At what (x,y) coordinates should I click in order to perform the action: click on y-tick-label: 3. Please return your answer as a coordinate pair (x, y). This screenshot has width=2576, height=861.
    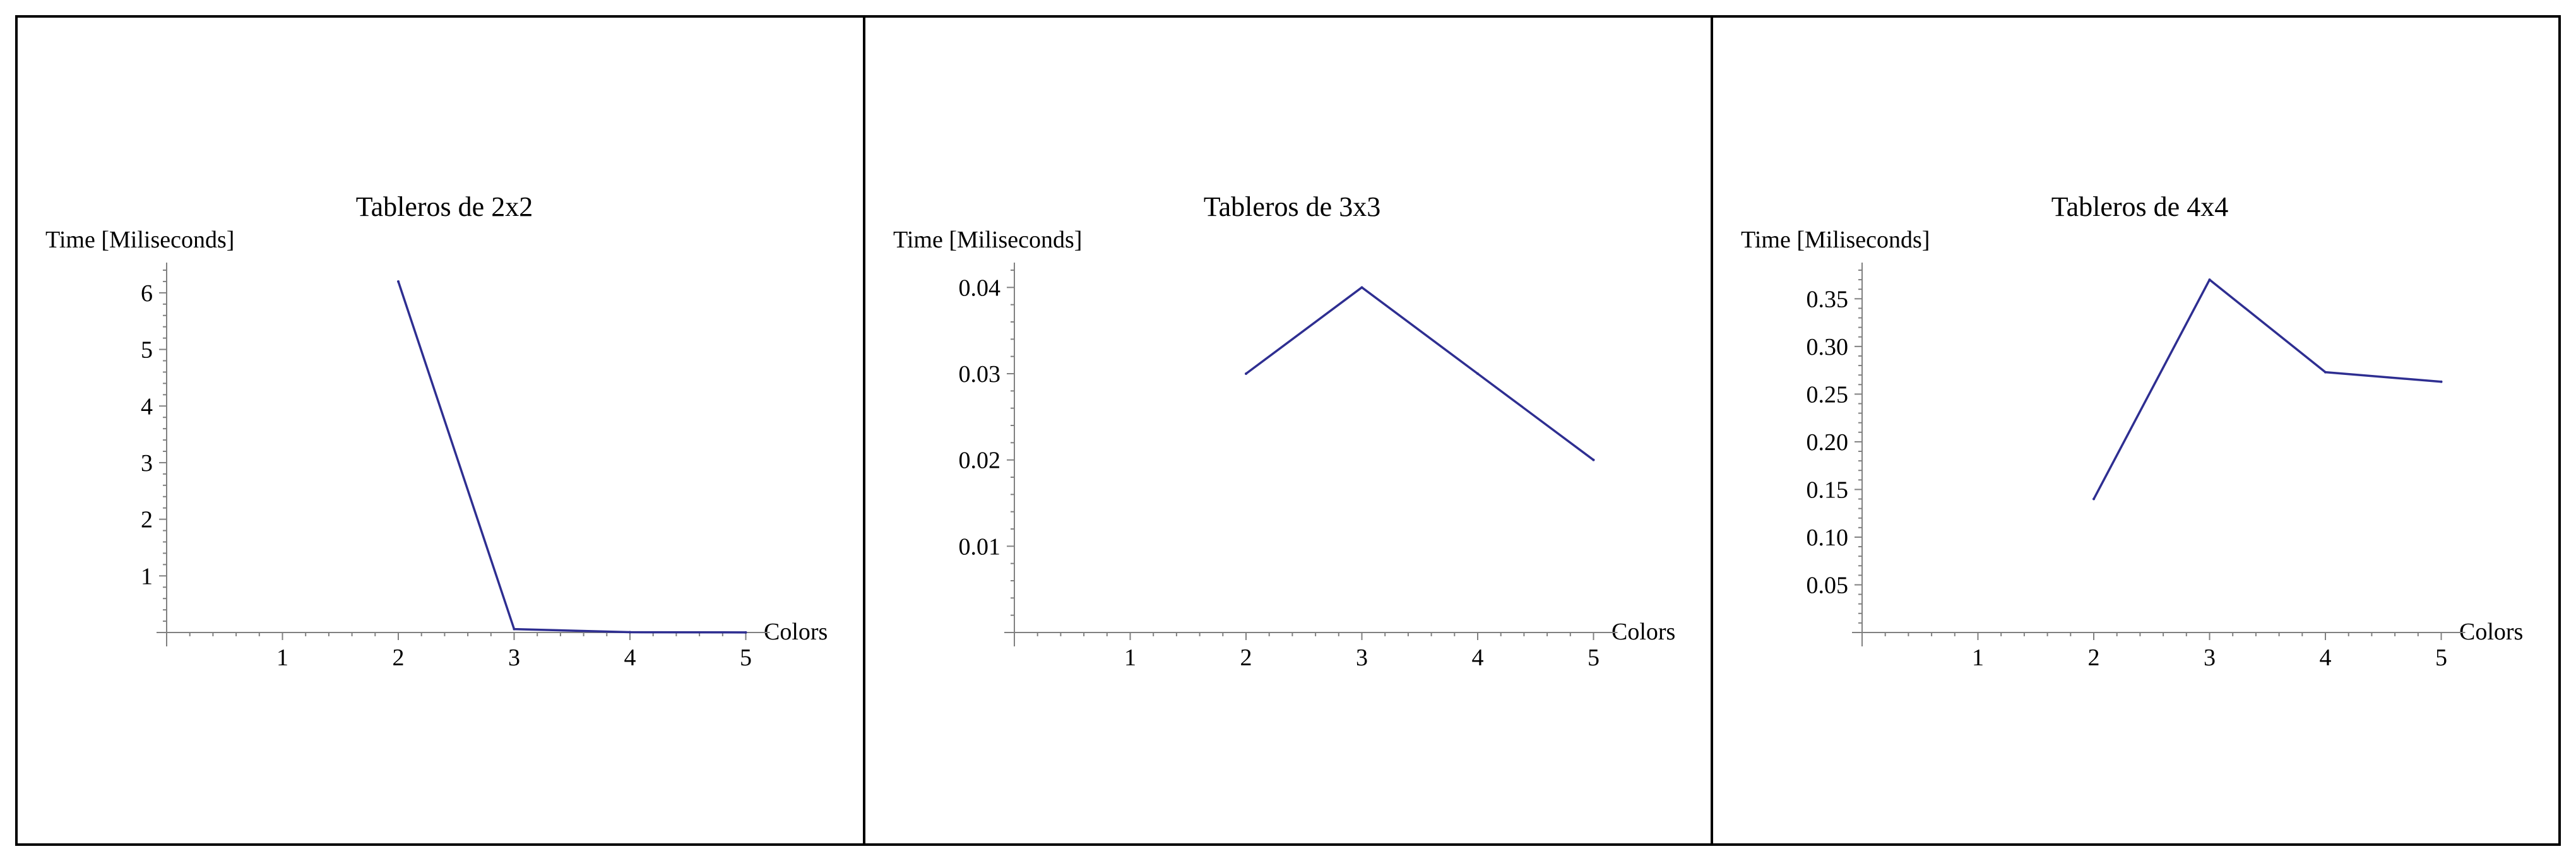
    Looking at the image, I should click on (147, 463).